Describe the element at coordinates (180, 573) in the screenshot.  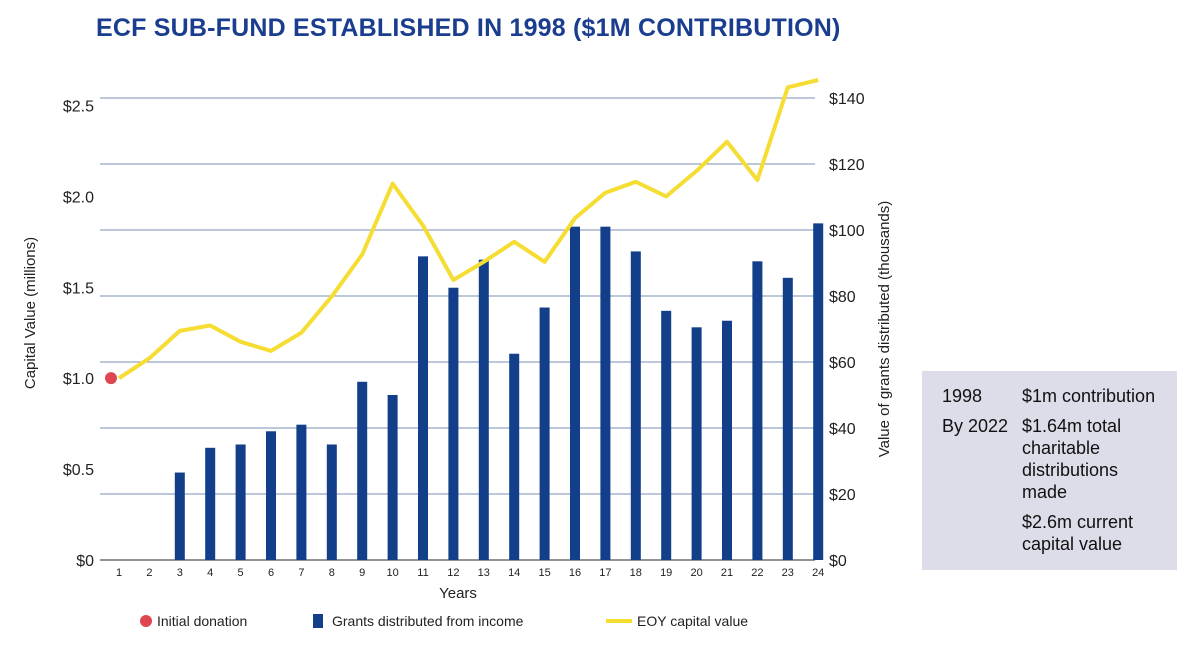
I see `x-tick-label: 3` at that location.